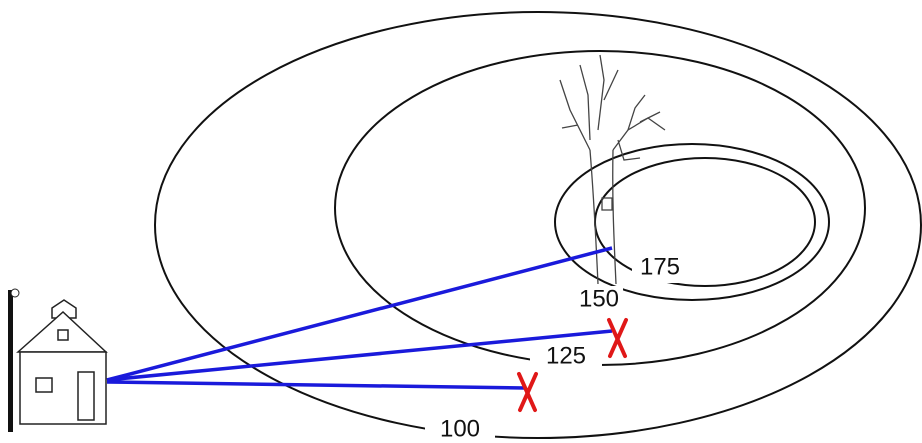 The width and height of the screenshot is (922, 443). What do you see at coordinates (660, 266) in the screenshot?
I see `contour-label: 175` at bounding box center [660, 266].